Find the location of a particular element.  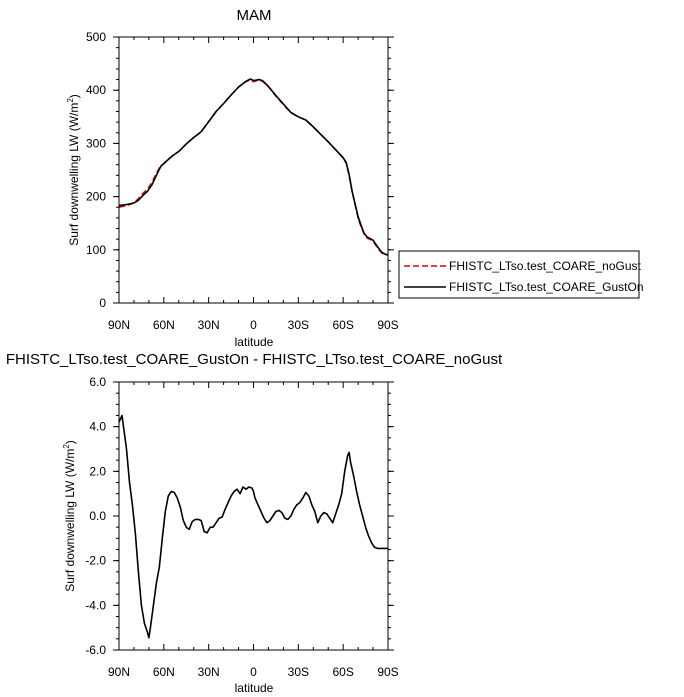

bottom-x-tick-label: 30S is located at coordinates (298, 672).